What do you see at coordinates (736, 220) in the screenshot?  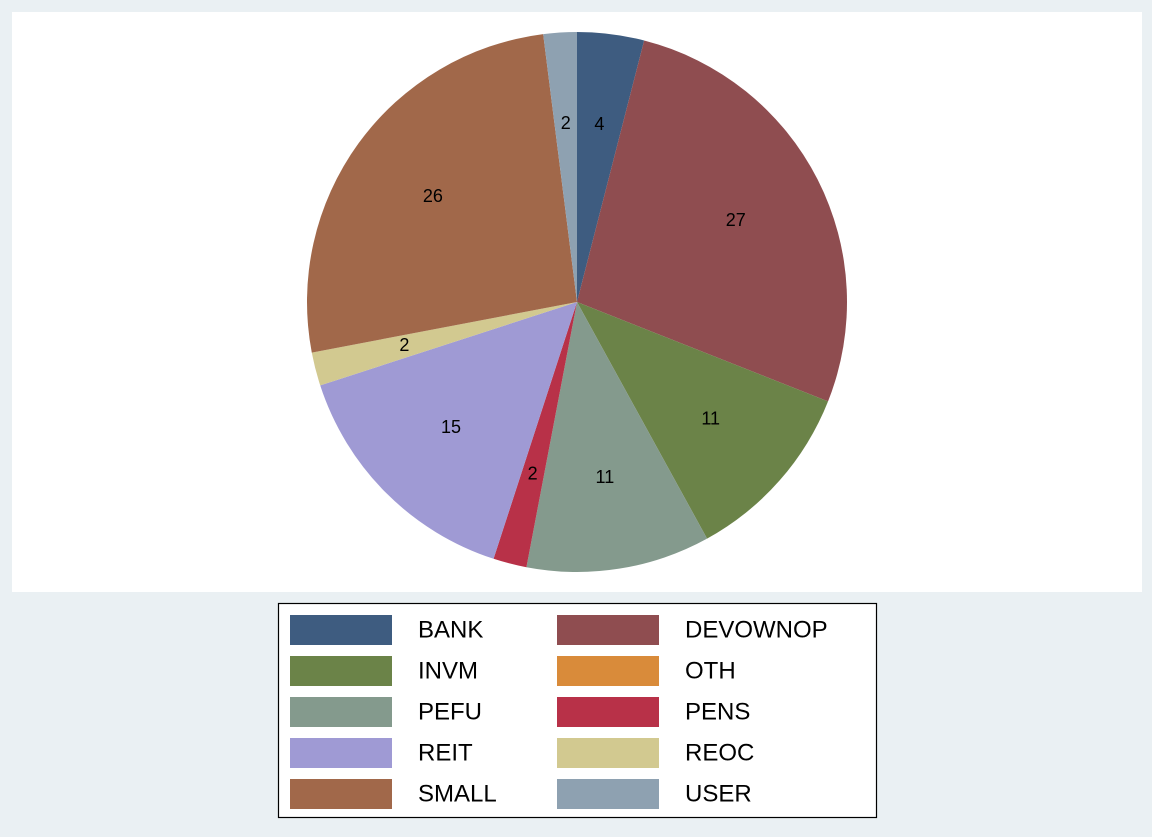 I see `slice-label: 27` at bounding box center [736, 220].